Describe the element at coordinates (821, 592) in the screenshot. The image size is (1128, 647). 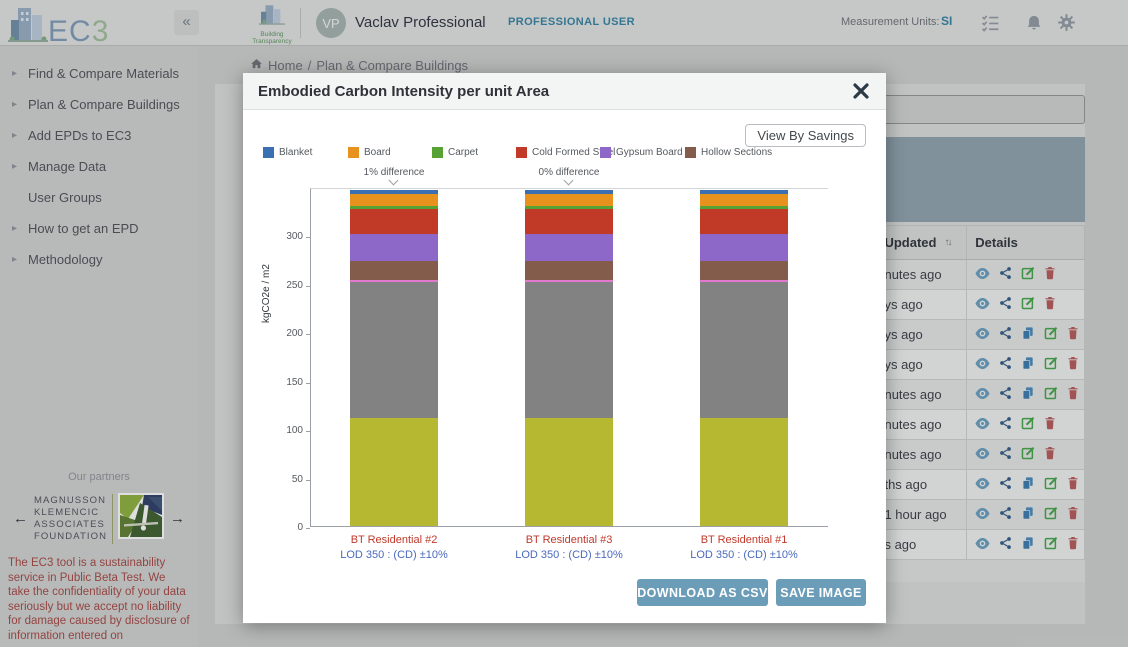
I see `save-image-button: SAVE IMAGE` at that location.